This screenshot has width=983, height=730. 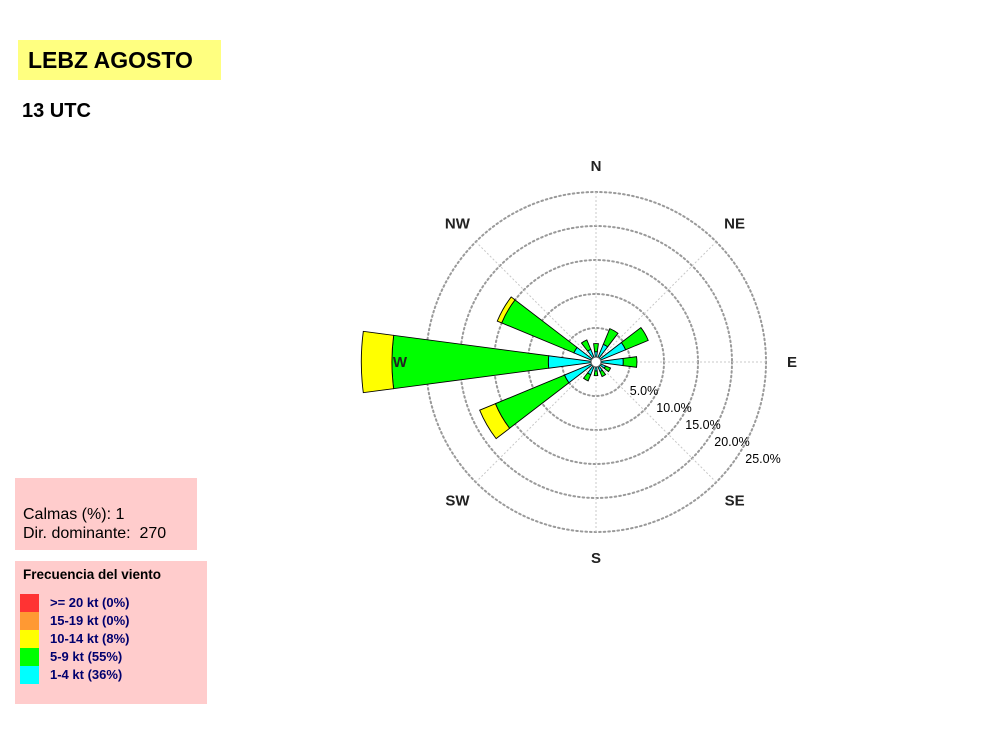 I want to click on ring-label: 10.0%, so click(x=673, y=408).